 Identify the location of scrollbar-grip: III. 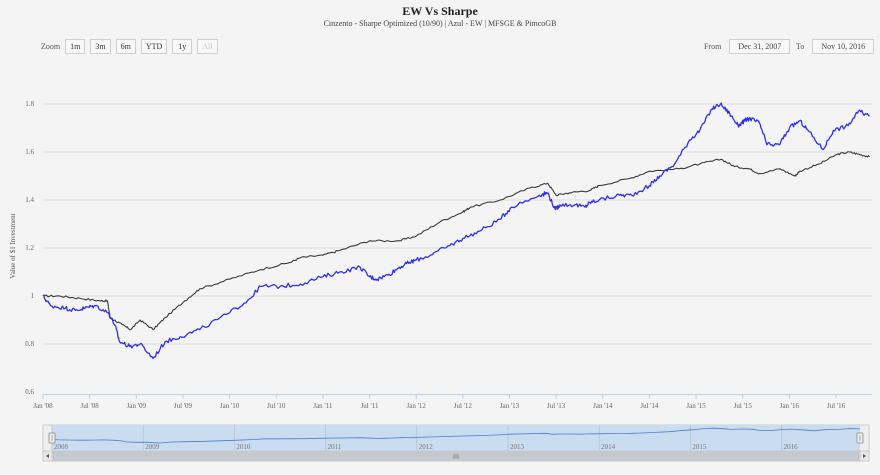
(456, 458).